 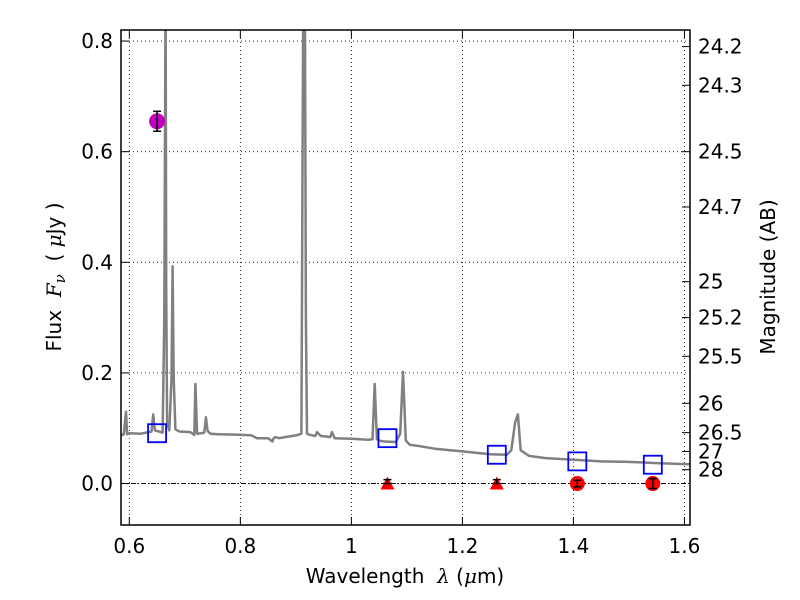 I want to click on mag-tick-label: 25.2, so click(x=720, y=318).